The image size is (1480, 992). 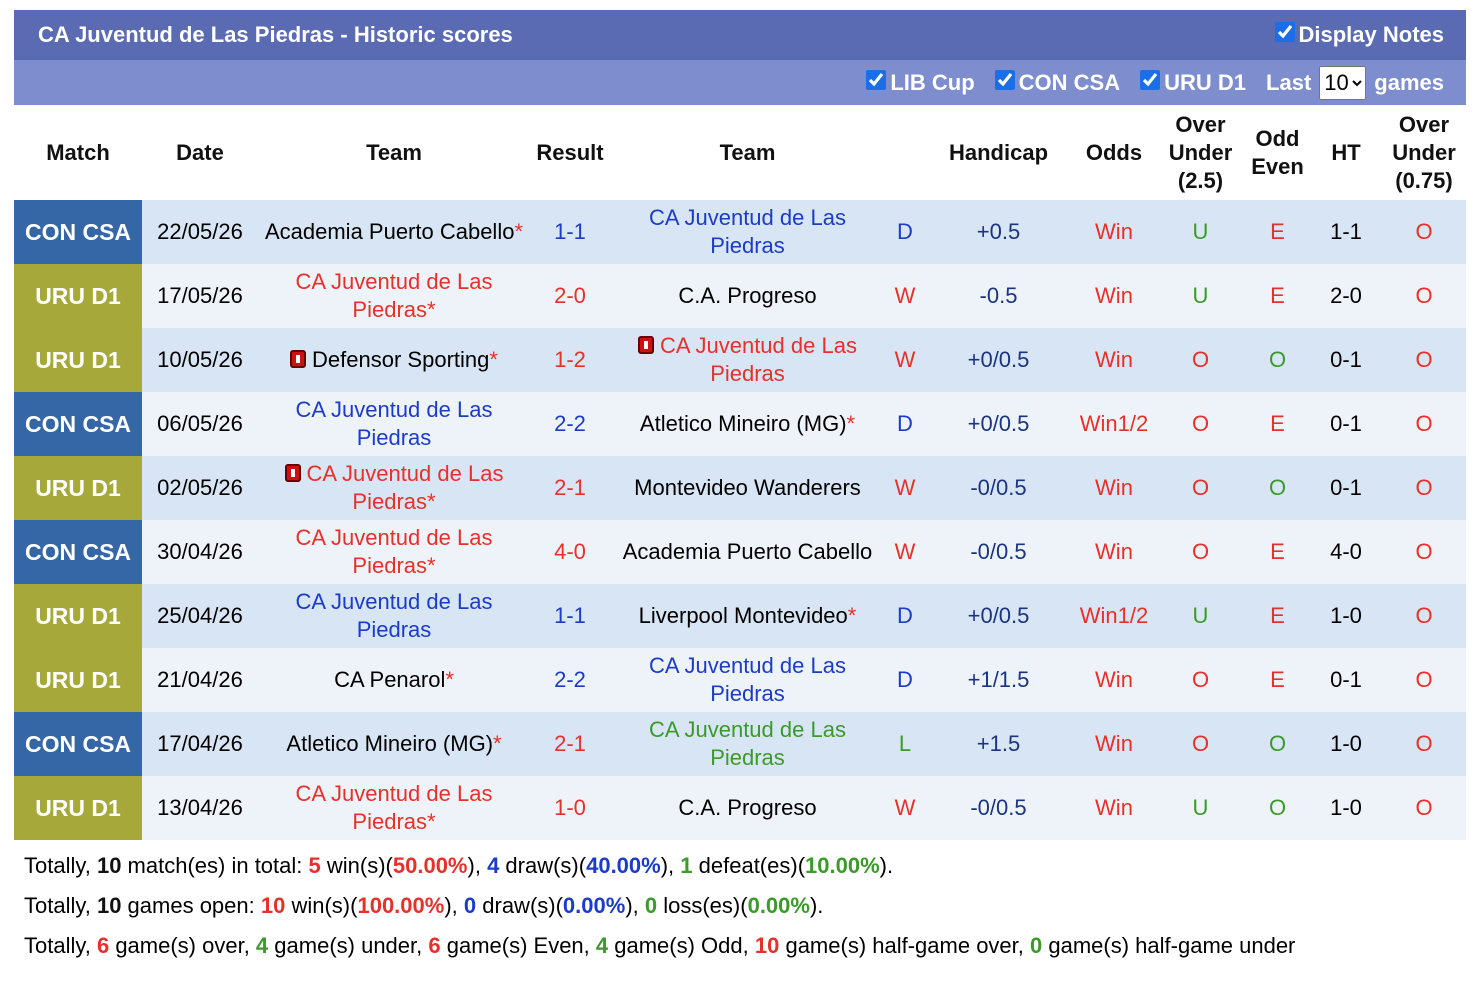 What do you see at coordinates (1346, 552) in the screenshot?
I see `half-time: 4-0` at bounding box center [1346, 552].